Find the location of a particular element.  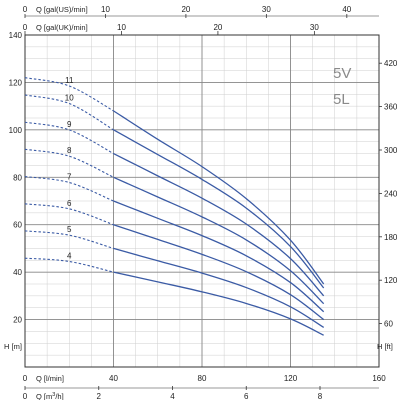

curve-label-6: 6 is located at coordinates (69, 203).